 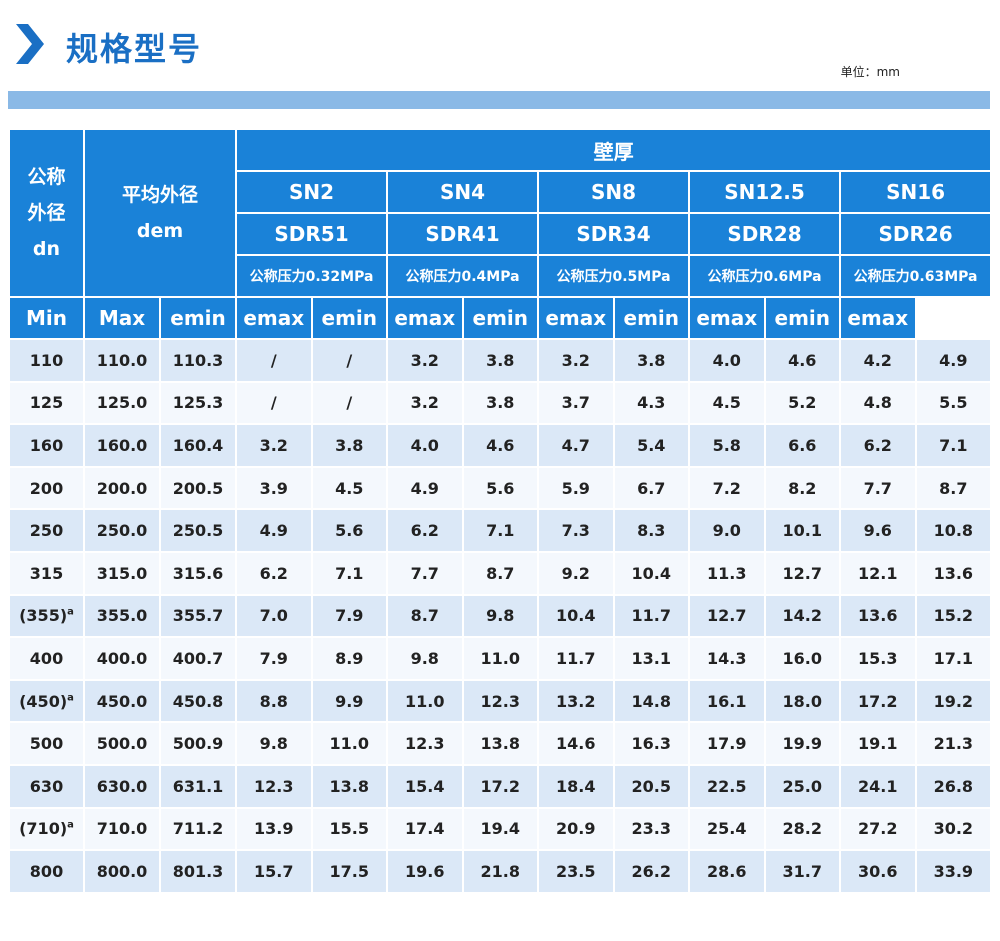 What do you see at coordinates (576, 786) in the screenshot?
I see `text: 18.4` at bounding box center [576, 786].